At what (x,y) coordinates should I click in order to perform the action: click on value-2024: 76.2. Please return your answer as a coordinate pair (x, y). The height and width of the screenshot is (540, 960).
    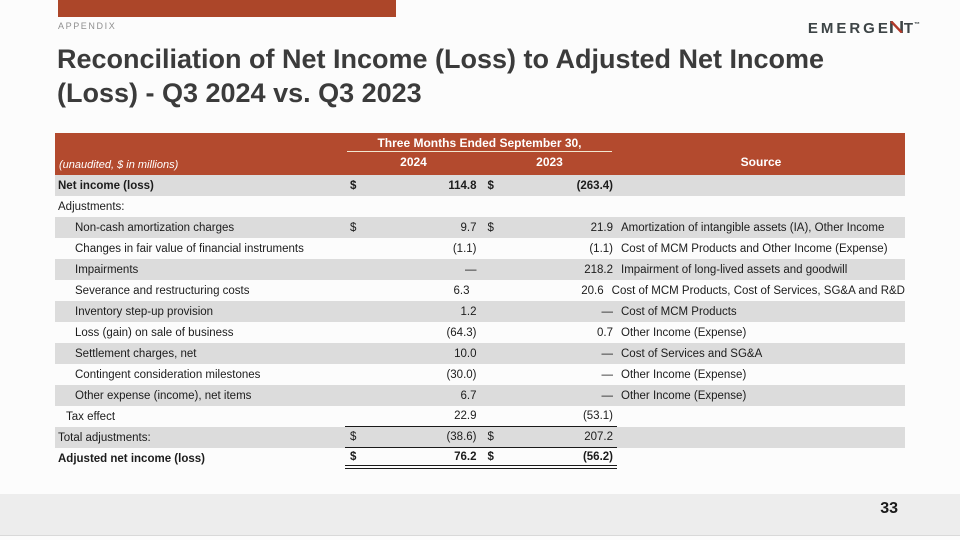
    Looking at the image, I should click on (465, 456).